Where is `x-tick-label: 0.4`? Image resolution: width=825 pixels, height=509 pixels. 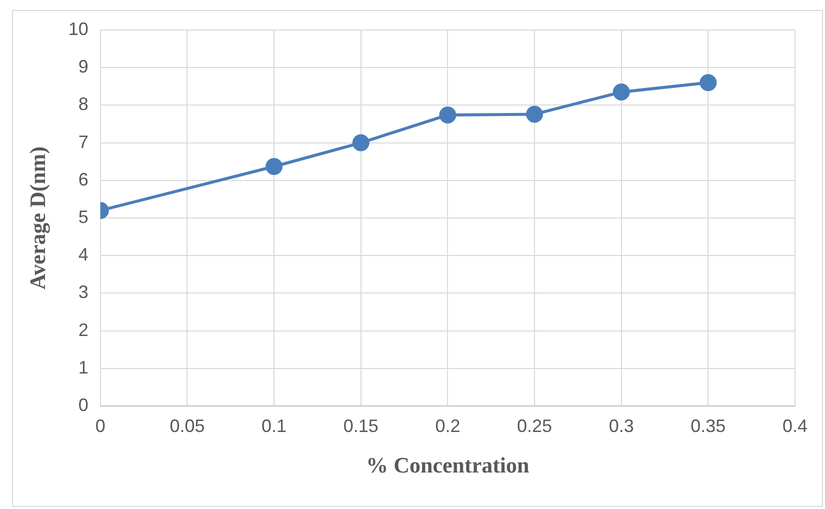 x-tick-label: 0.4 is located at coordinates (795, 426).